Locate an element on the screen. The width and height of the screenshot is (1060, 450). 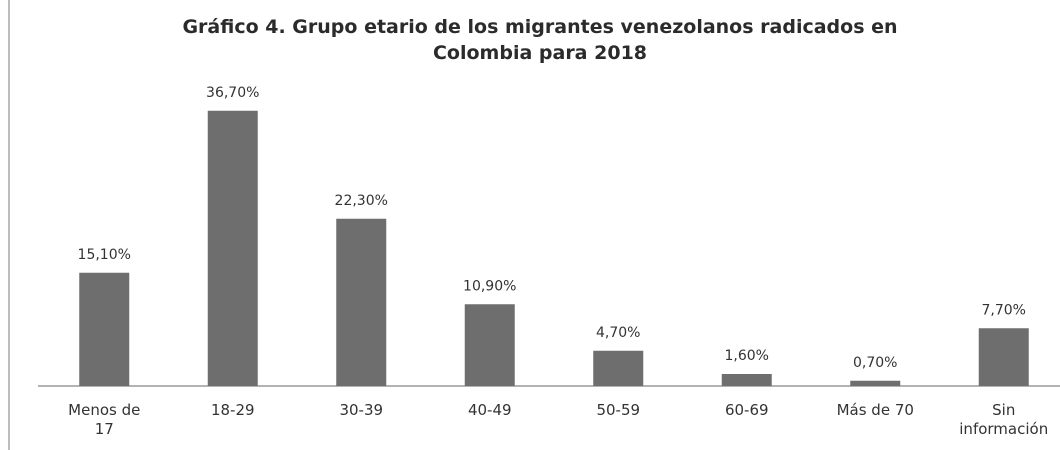
category-label-3: 40-49 is located at coordinates (490, 410).